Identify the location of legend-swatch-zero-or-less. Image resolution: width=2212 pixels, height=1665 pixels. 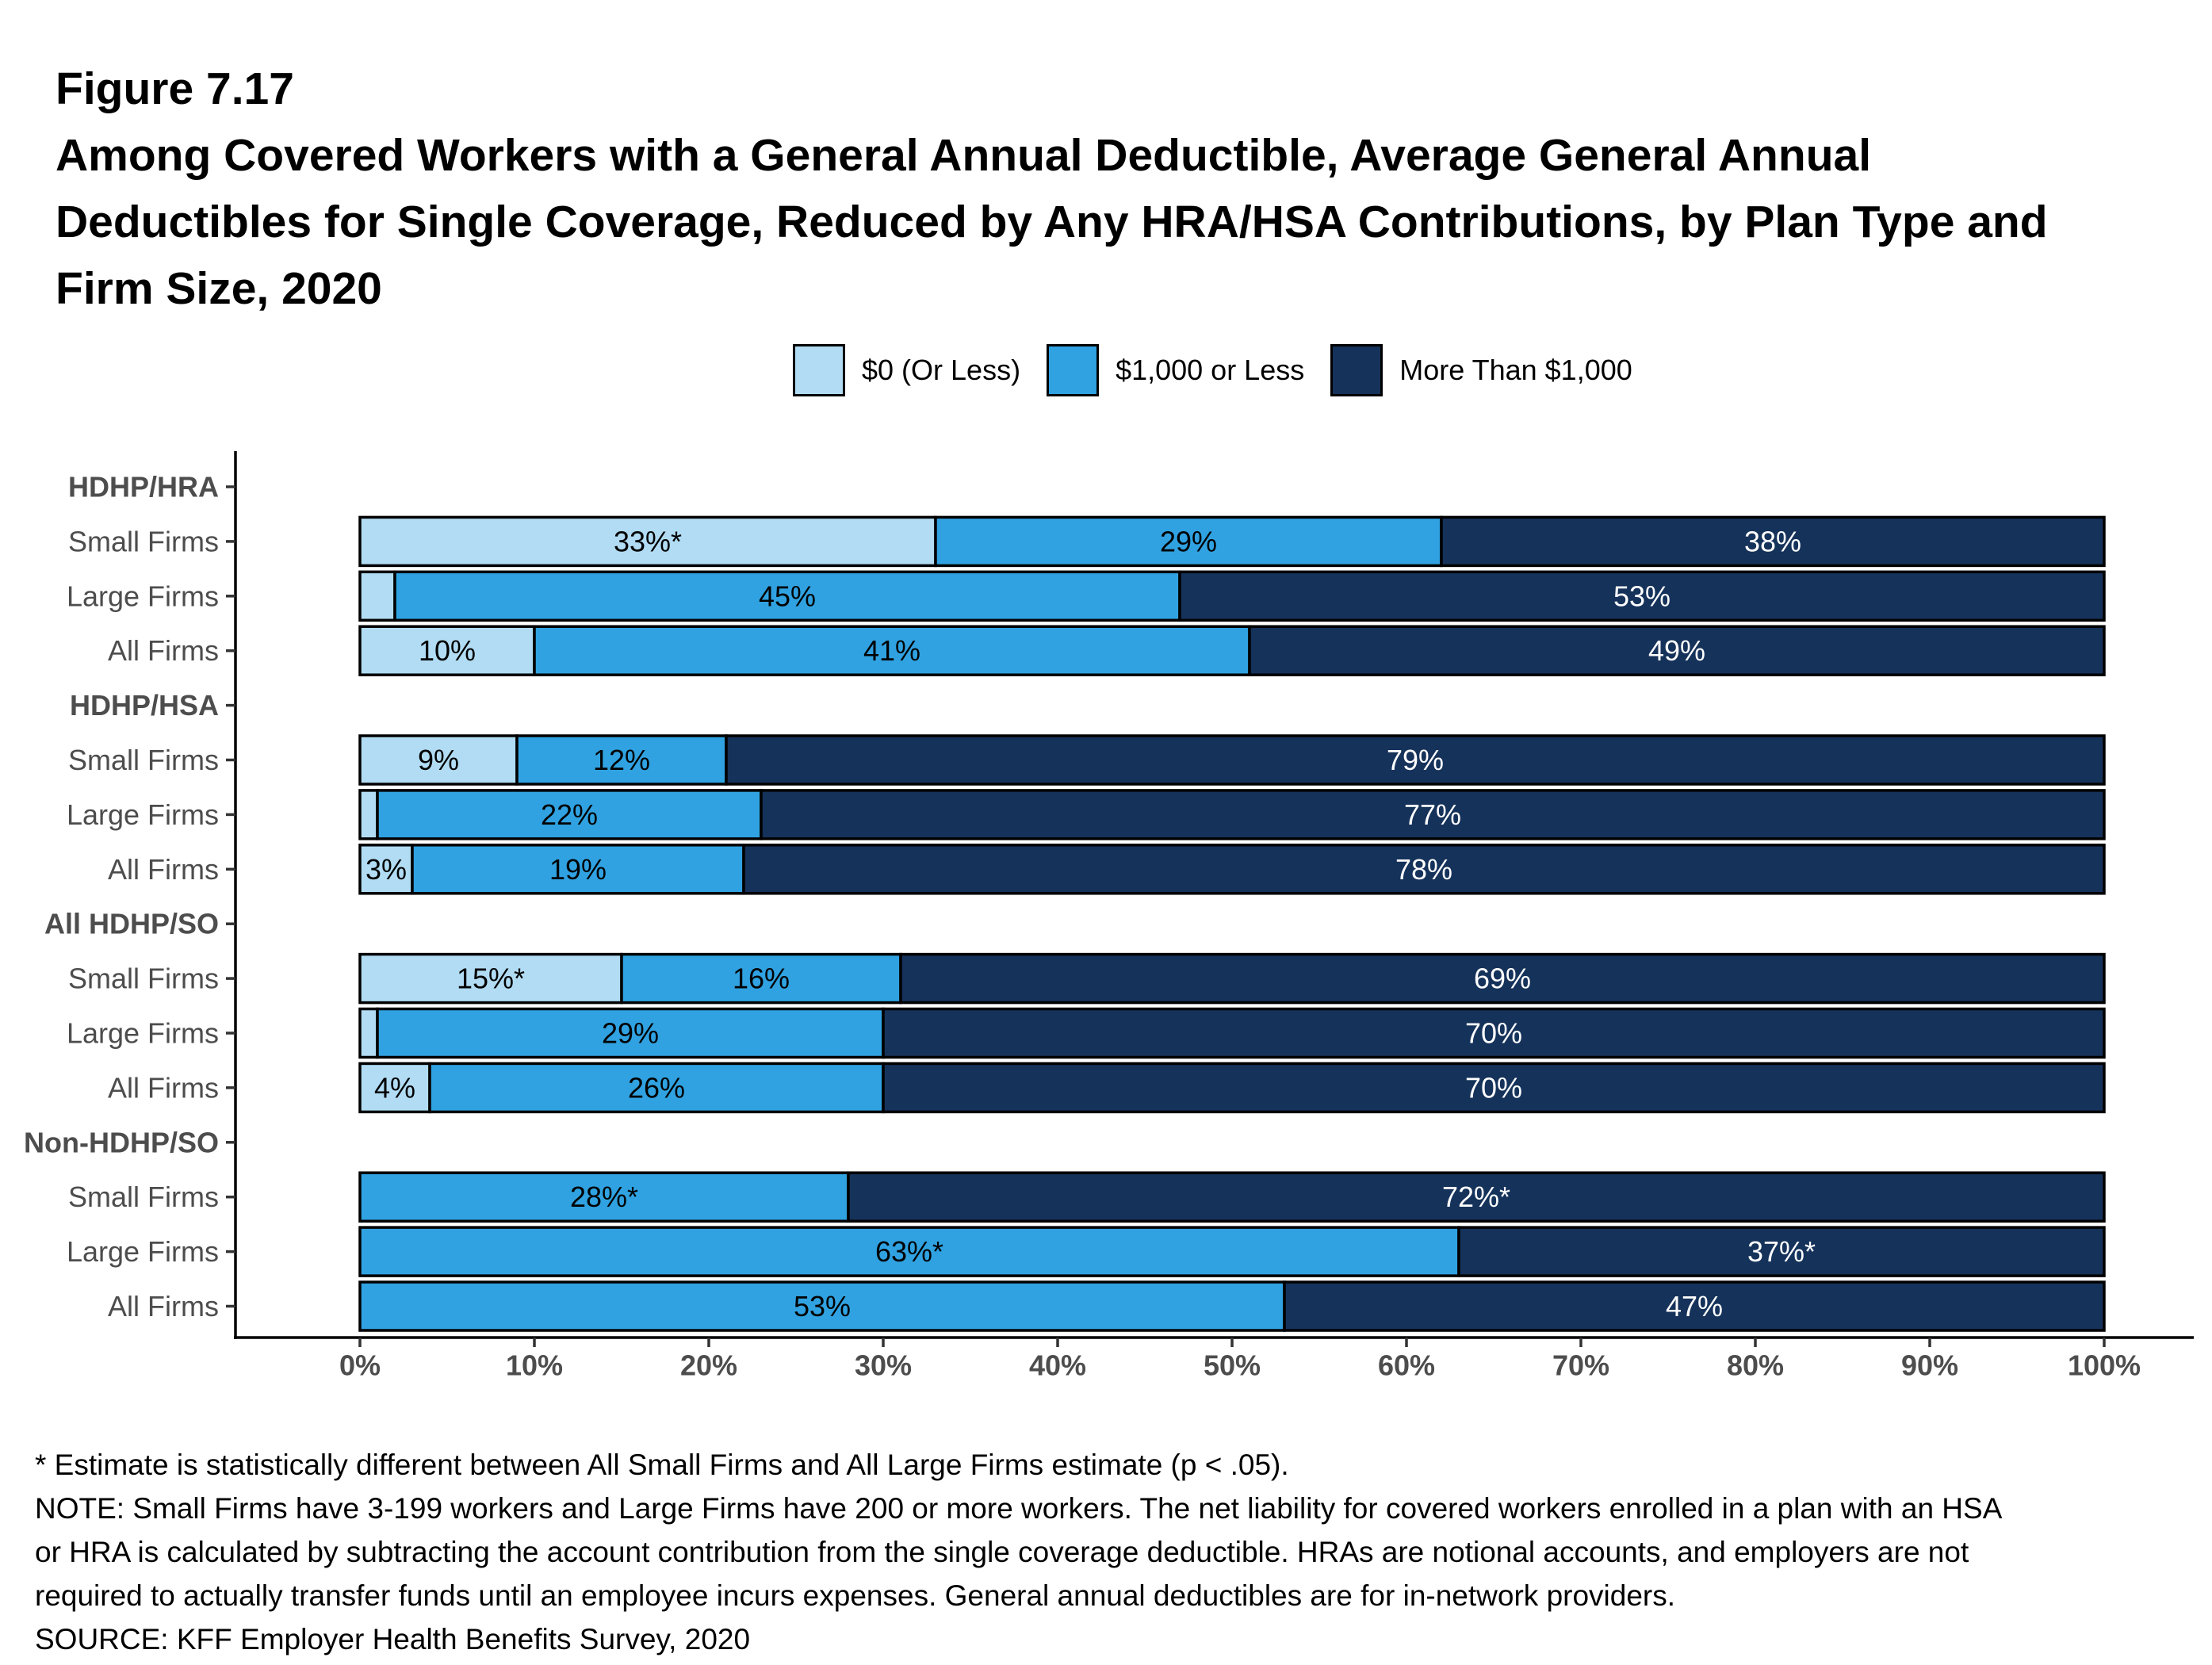
(819, 370).